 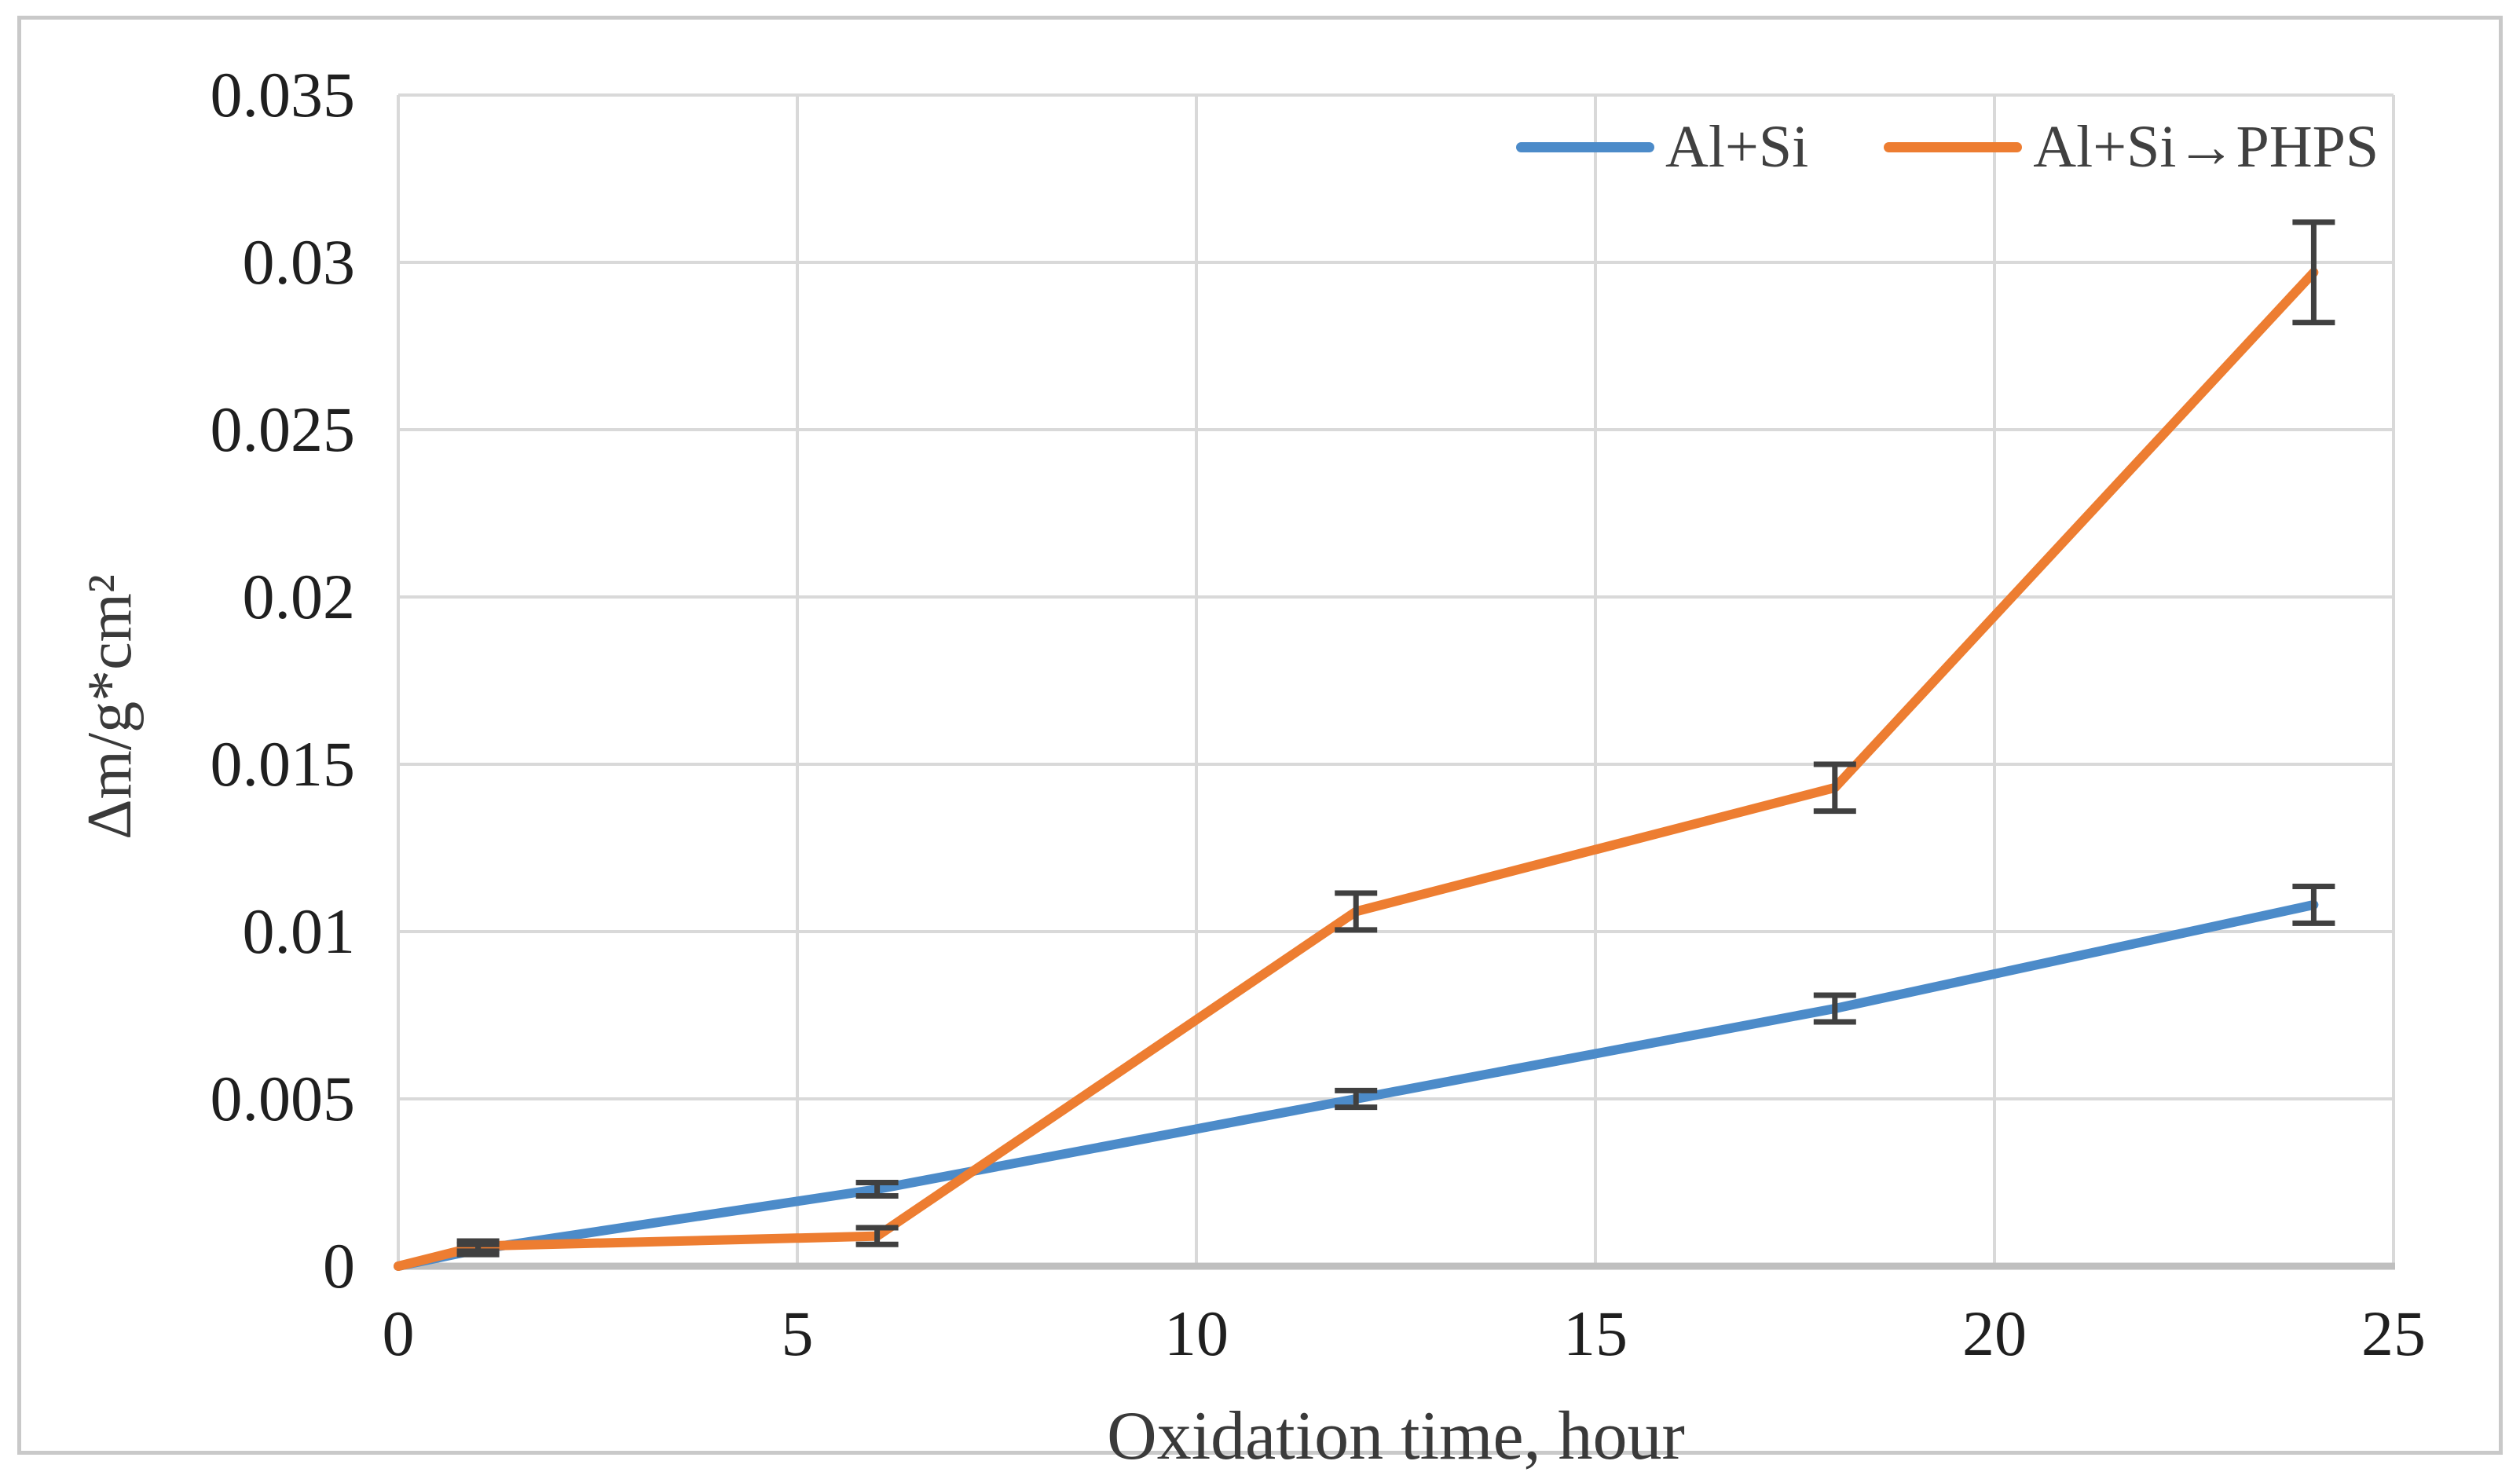 I want to click on y-tick-label: 0, so click(x=339, y=1266).